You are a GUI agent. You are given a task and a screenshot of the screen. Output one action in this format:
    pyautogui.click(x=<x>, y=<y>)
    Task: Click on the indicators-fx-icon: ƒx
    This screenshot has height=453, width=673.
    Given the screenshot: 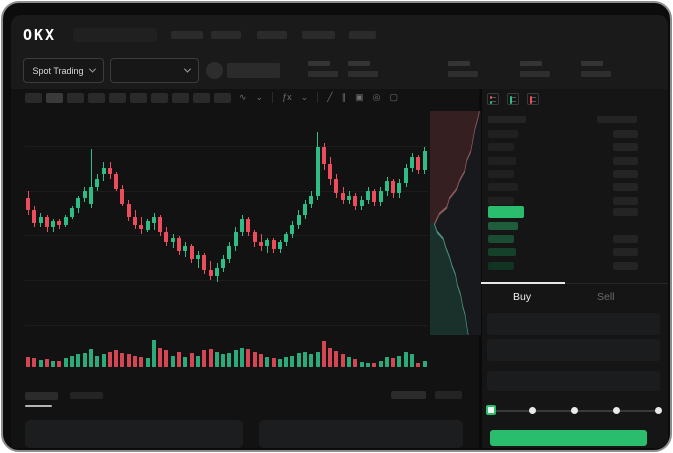 What is the action you would take?
    pyautogui.click(x=287, y=97)
    